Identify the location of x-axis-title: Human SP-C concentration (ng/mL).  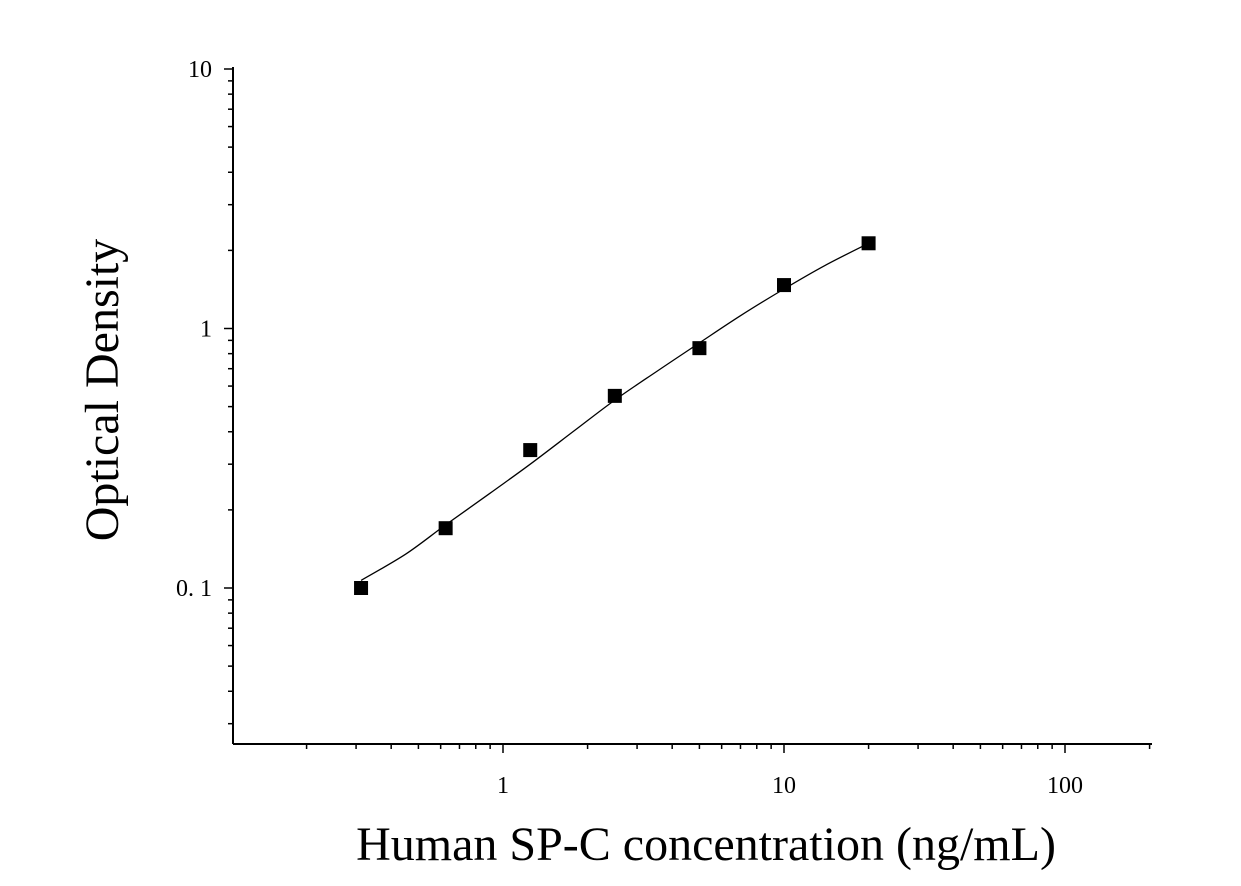
(706, 844).